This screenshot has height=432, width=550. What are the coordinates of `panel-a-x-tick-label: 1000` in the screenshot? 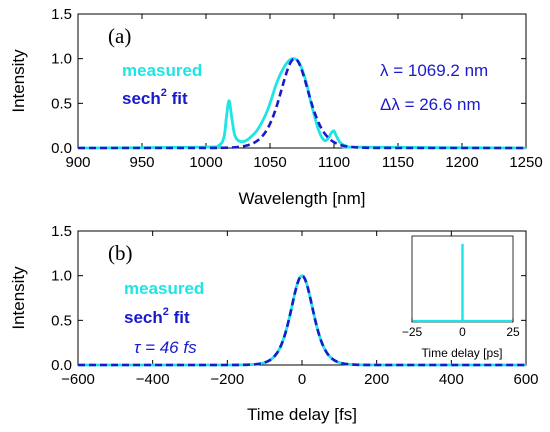 It's located at (205, 162).